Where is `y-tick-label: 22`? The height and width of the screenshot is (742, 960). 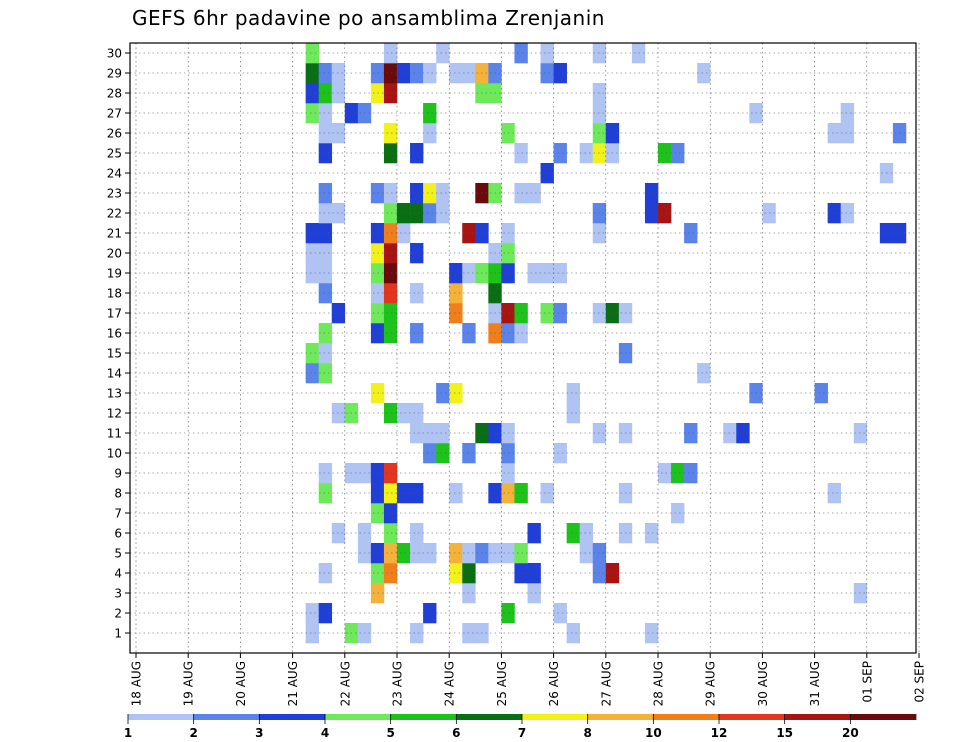
y-tick-label: 22 is located at coordinates (114, 214).